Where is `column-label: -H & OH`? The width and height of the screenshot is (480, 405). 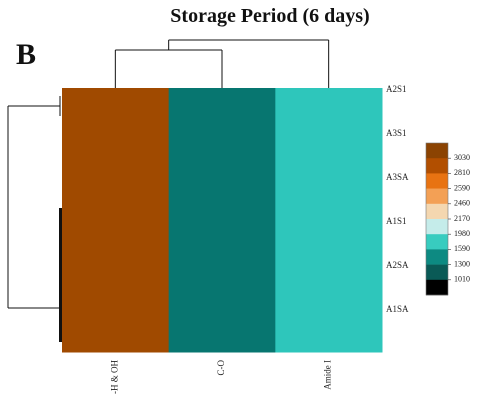 column-label: -H & OH is located at coordinates (114, 377).